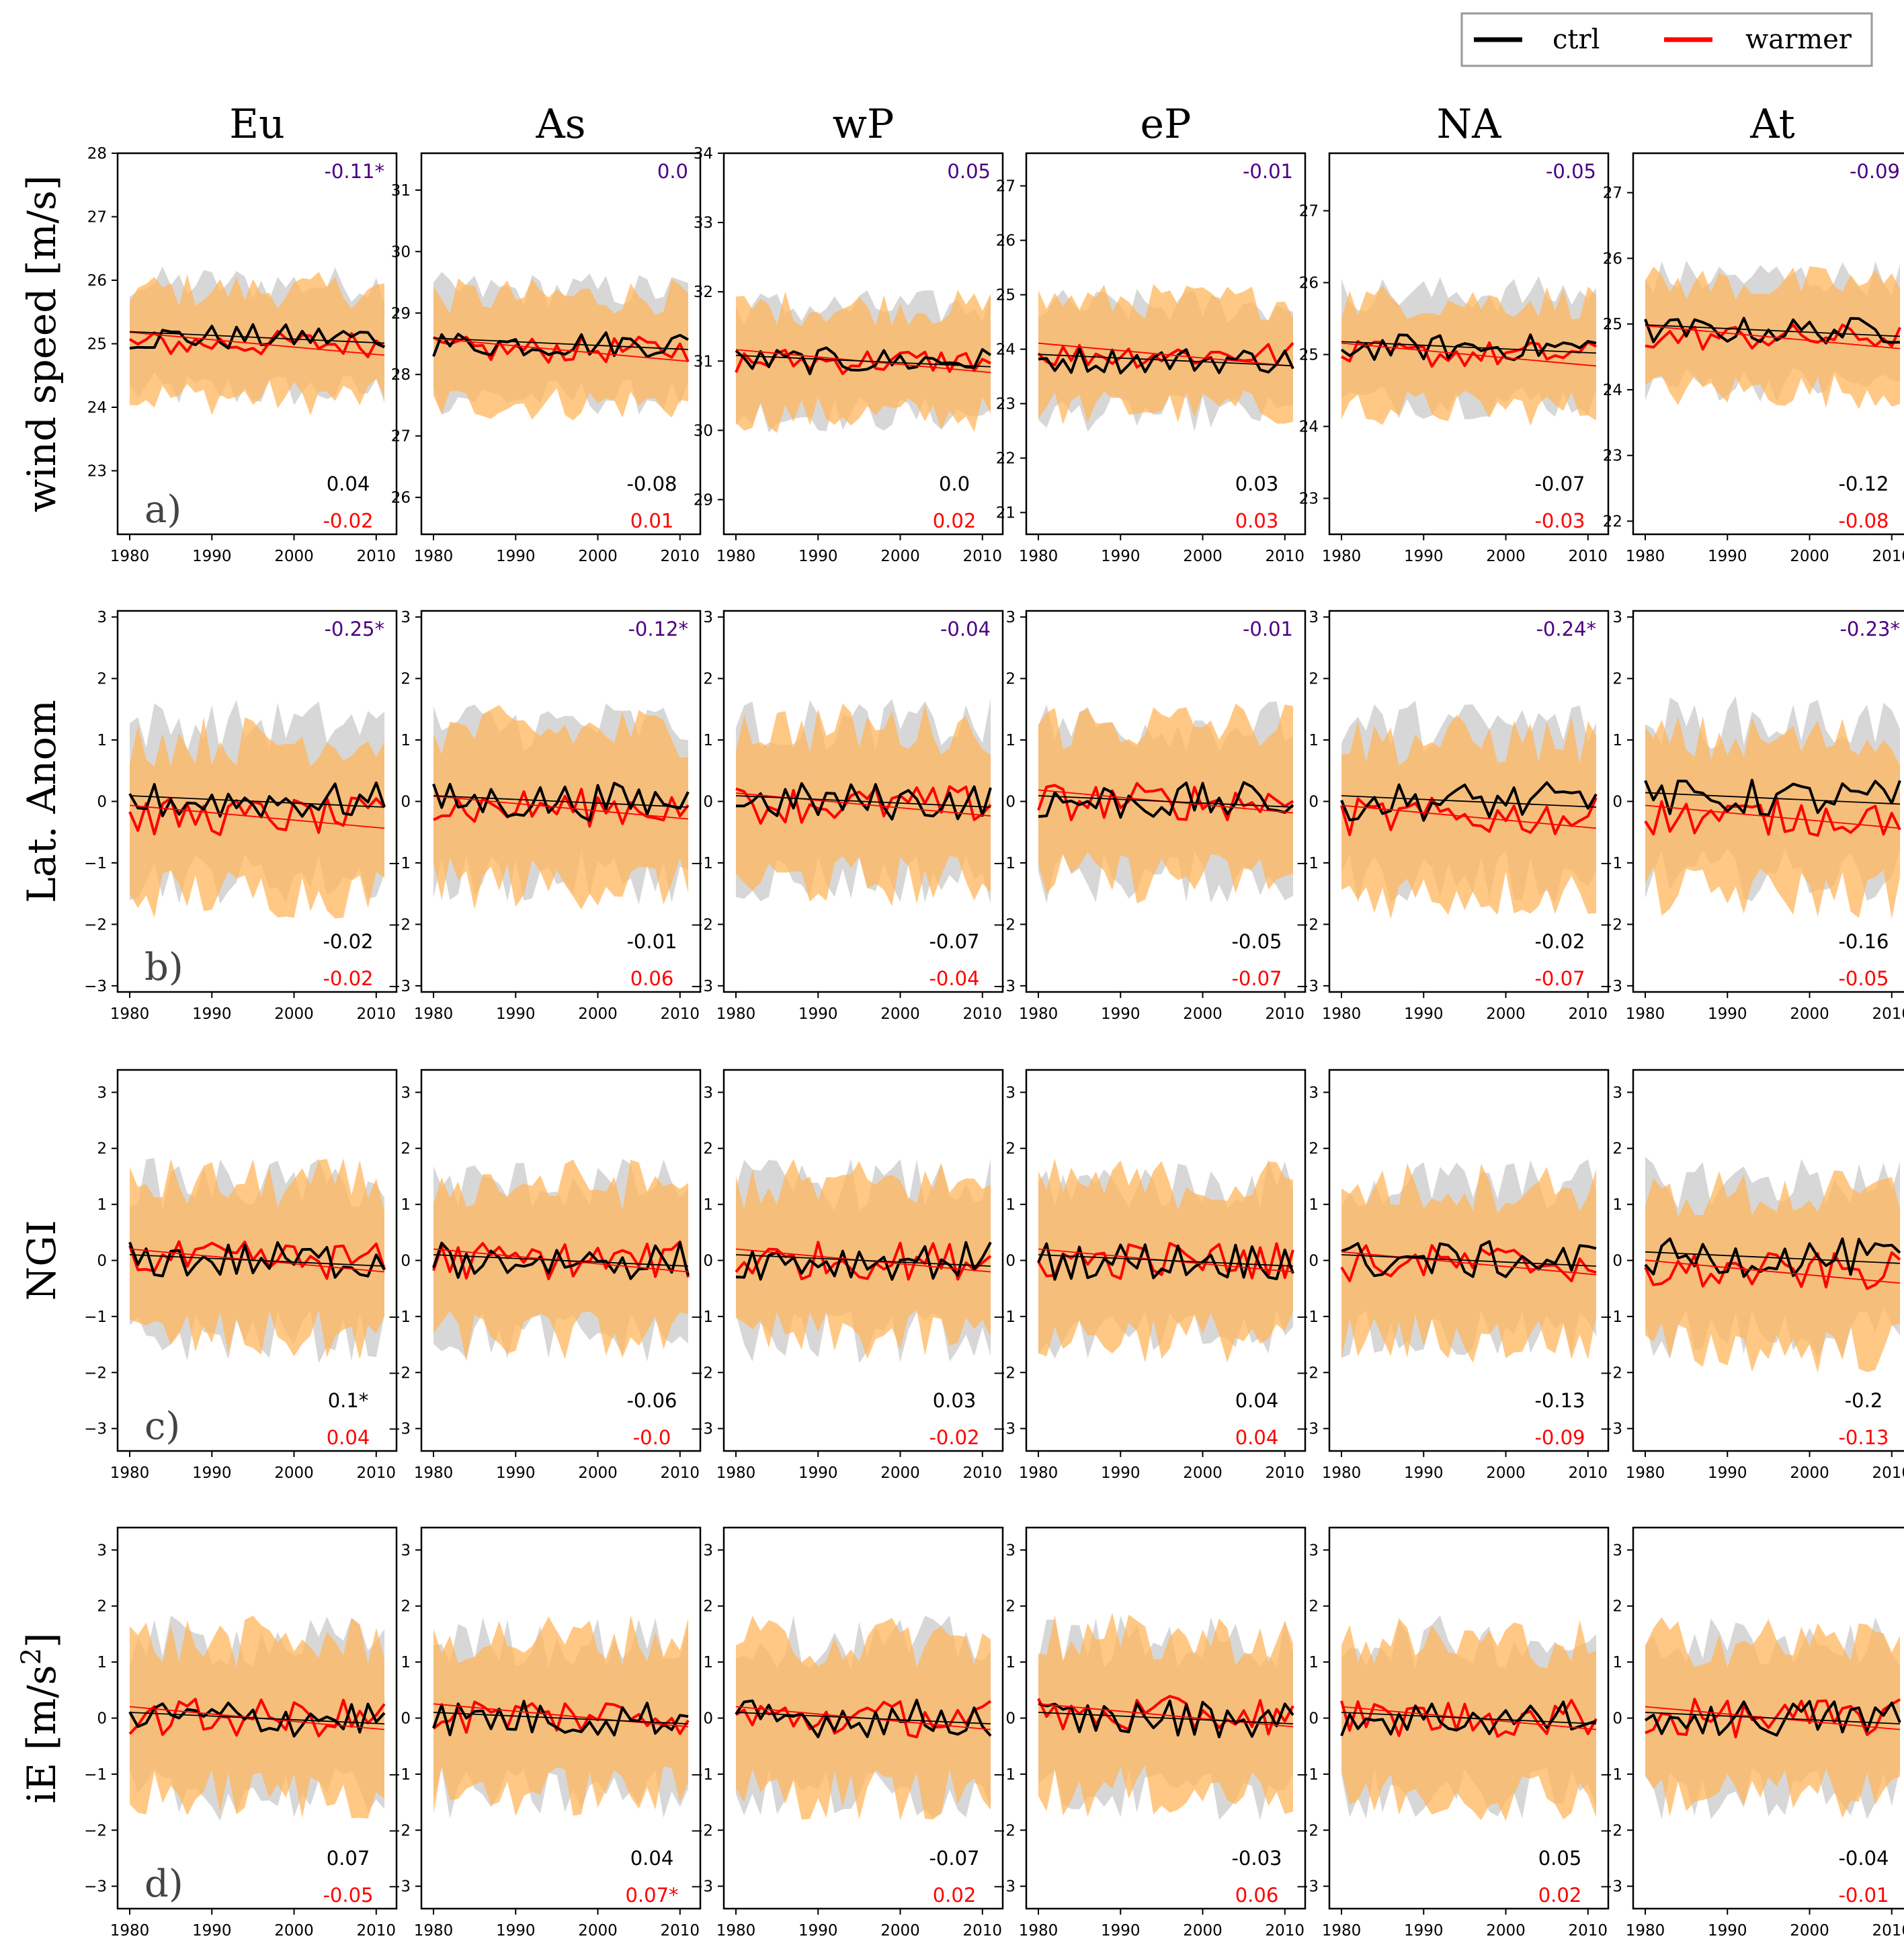  I want to click on diff-trend-label: -0.11*, so click(354, 171).